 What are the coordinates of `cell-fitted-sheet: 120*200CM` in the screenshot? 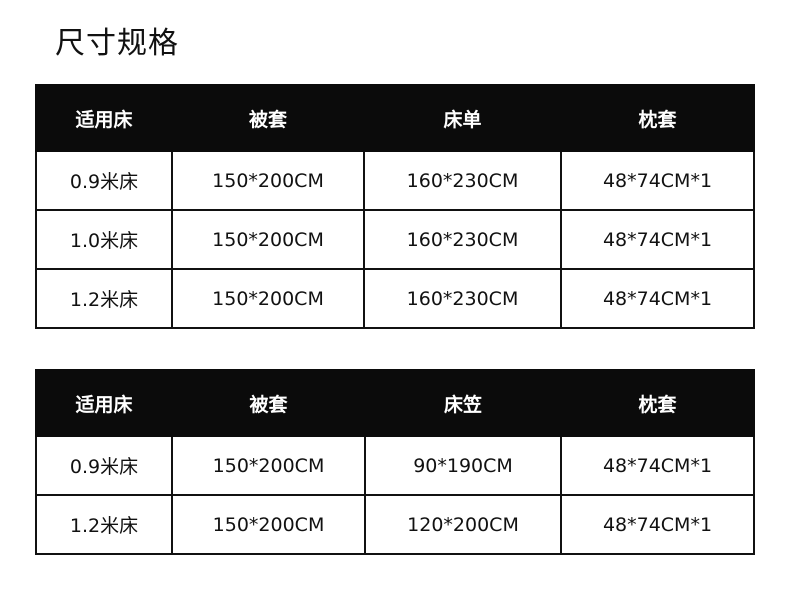 It's located at (463, 524).